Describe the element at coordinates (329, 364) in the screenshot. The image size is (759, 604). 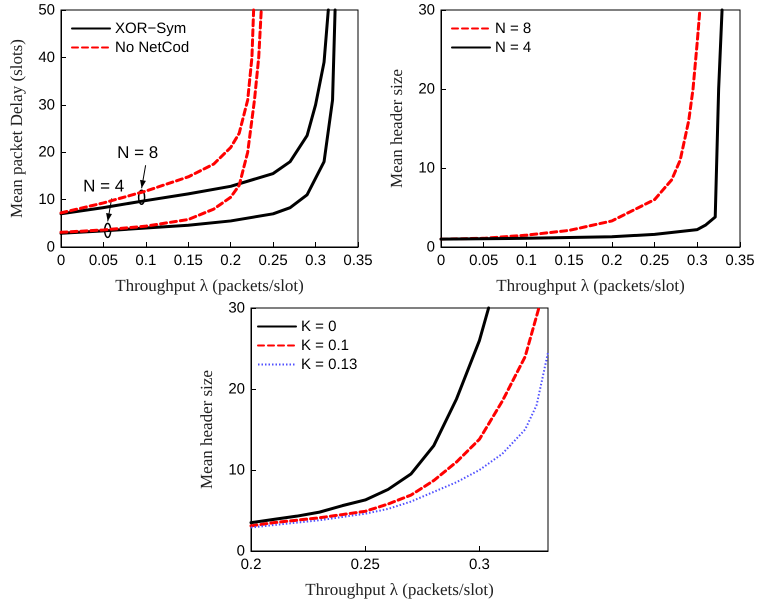
I see `legend-label: K = 0.13` at that location.